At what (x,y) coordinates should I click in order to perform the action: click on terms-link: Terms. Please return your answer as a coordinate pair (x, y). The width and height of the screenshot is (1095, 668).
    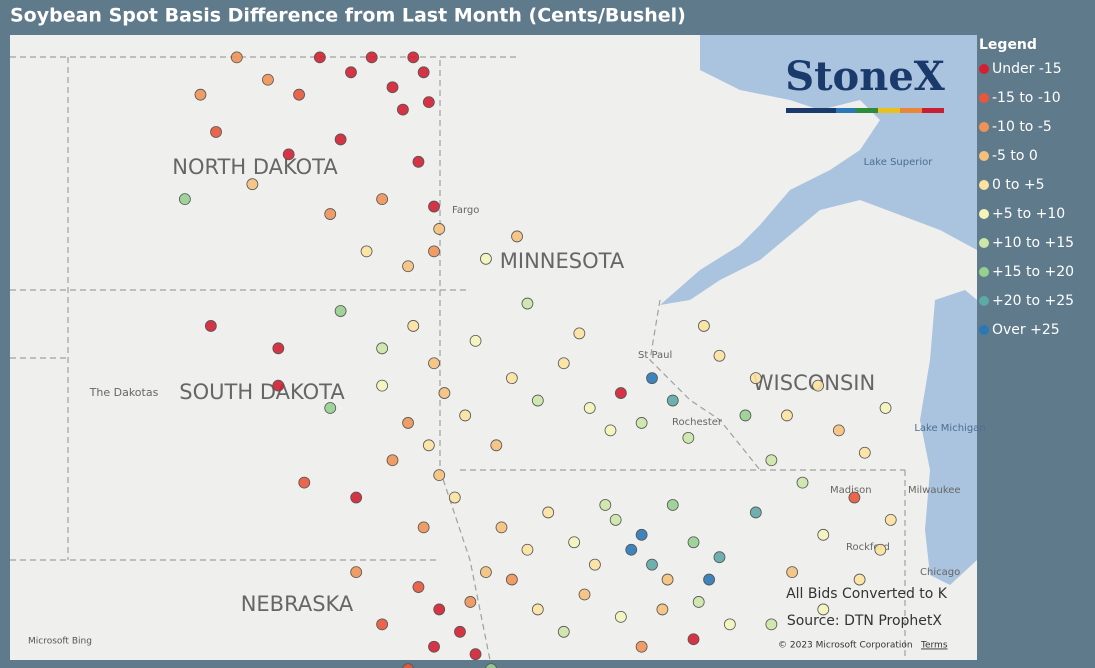
    Looking at the image, I should click on (934, 646).